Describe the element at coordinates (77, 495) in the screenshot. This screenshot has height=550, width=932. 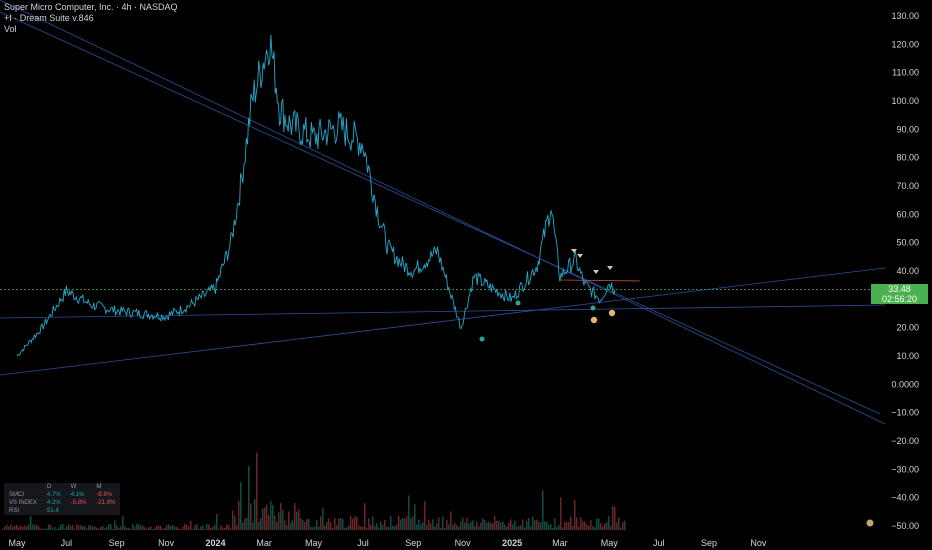
I see `stats-cell: 4.1%` at that location.